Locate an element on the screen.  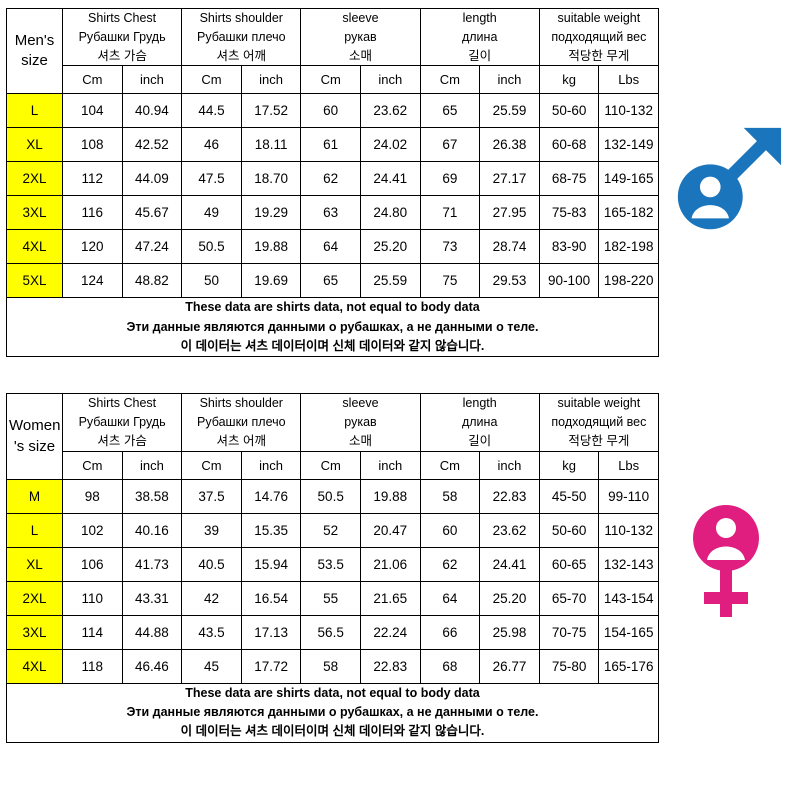
value-cell: 75-83 is located at coordinates (569, 213).